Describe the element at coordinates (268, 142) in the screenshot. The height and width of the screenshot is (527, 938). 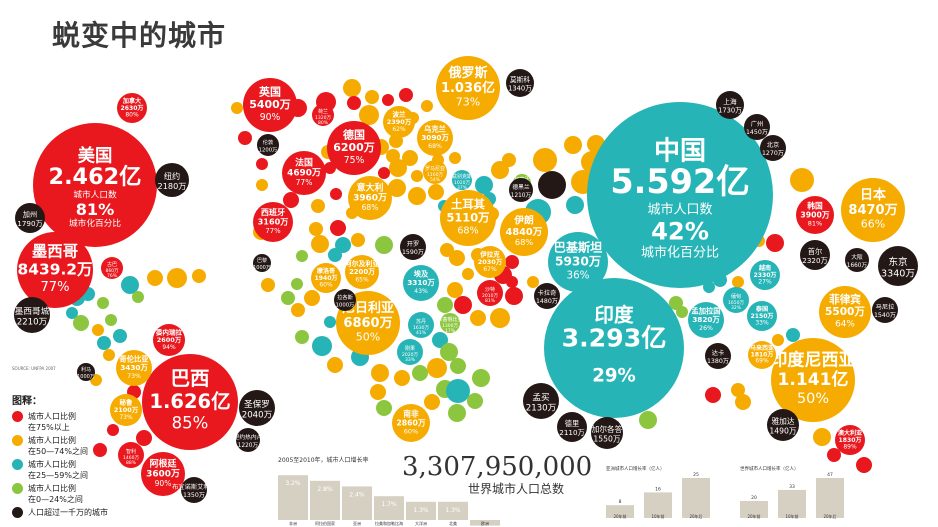
I see `city-name: 伦敦` at that location.